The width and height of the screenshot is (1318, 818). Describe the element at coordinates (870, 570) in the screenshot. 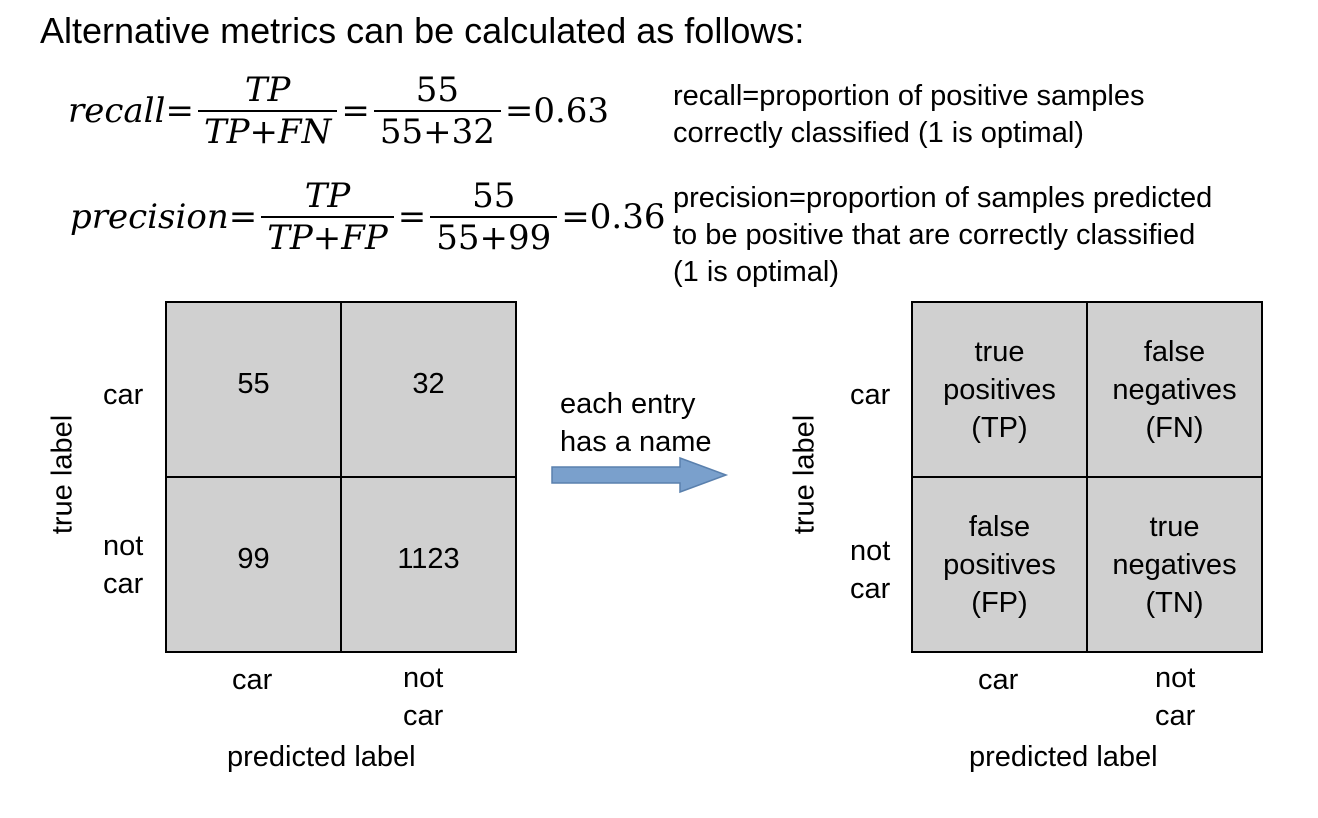

I see `right-row-label-not-car: not car` at that location.